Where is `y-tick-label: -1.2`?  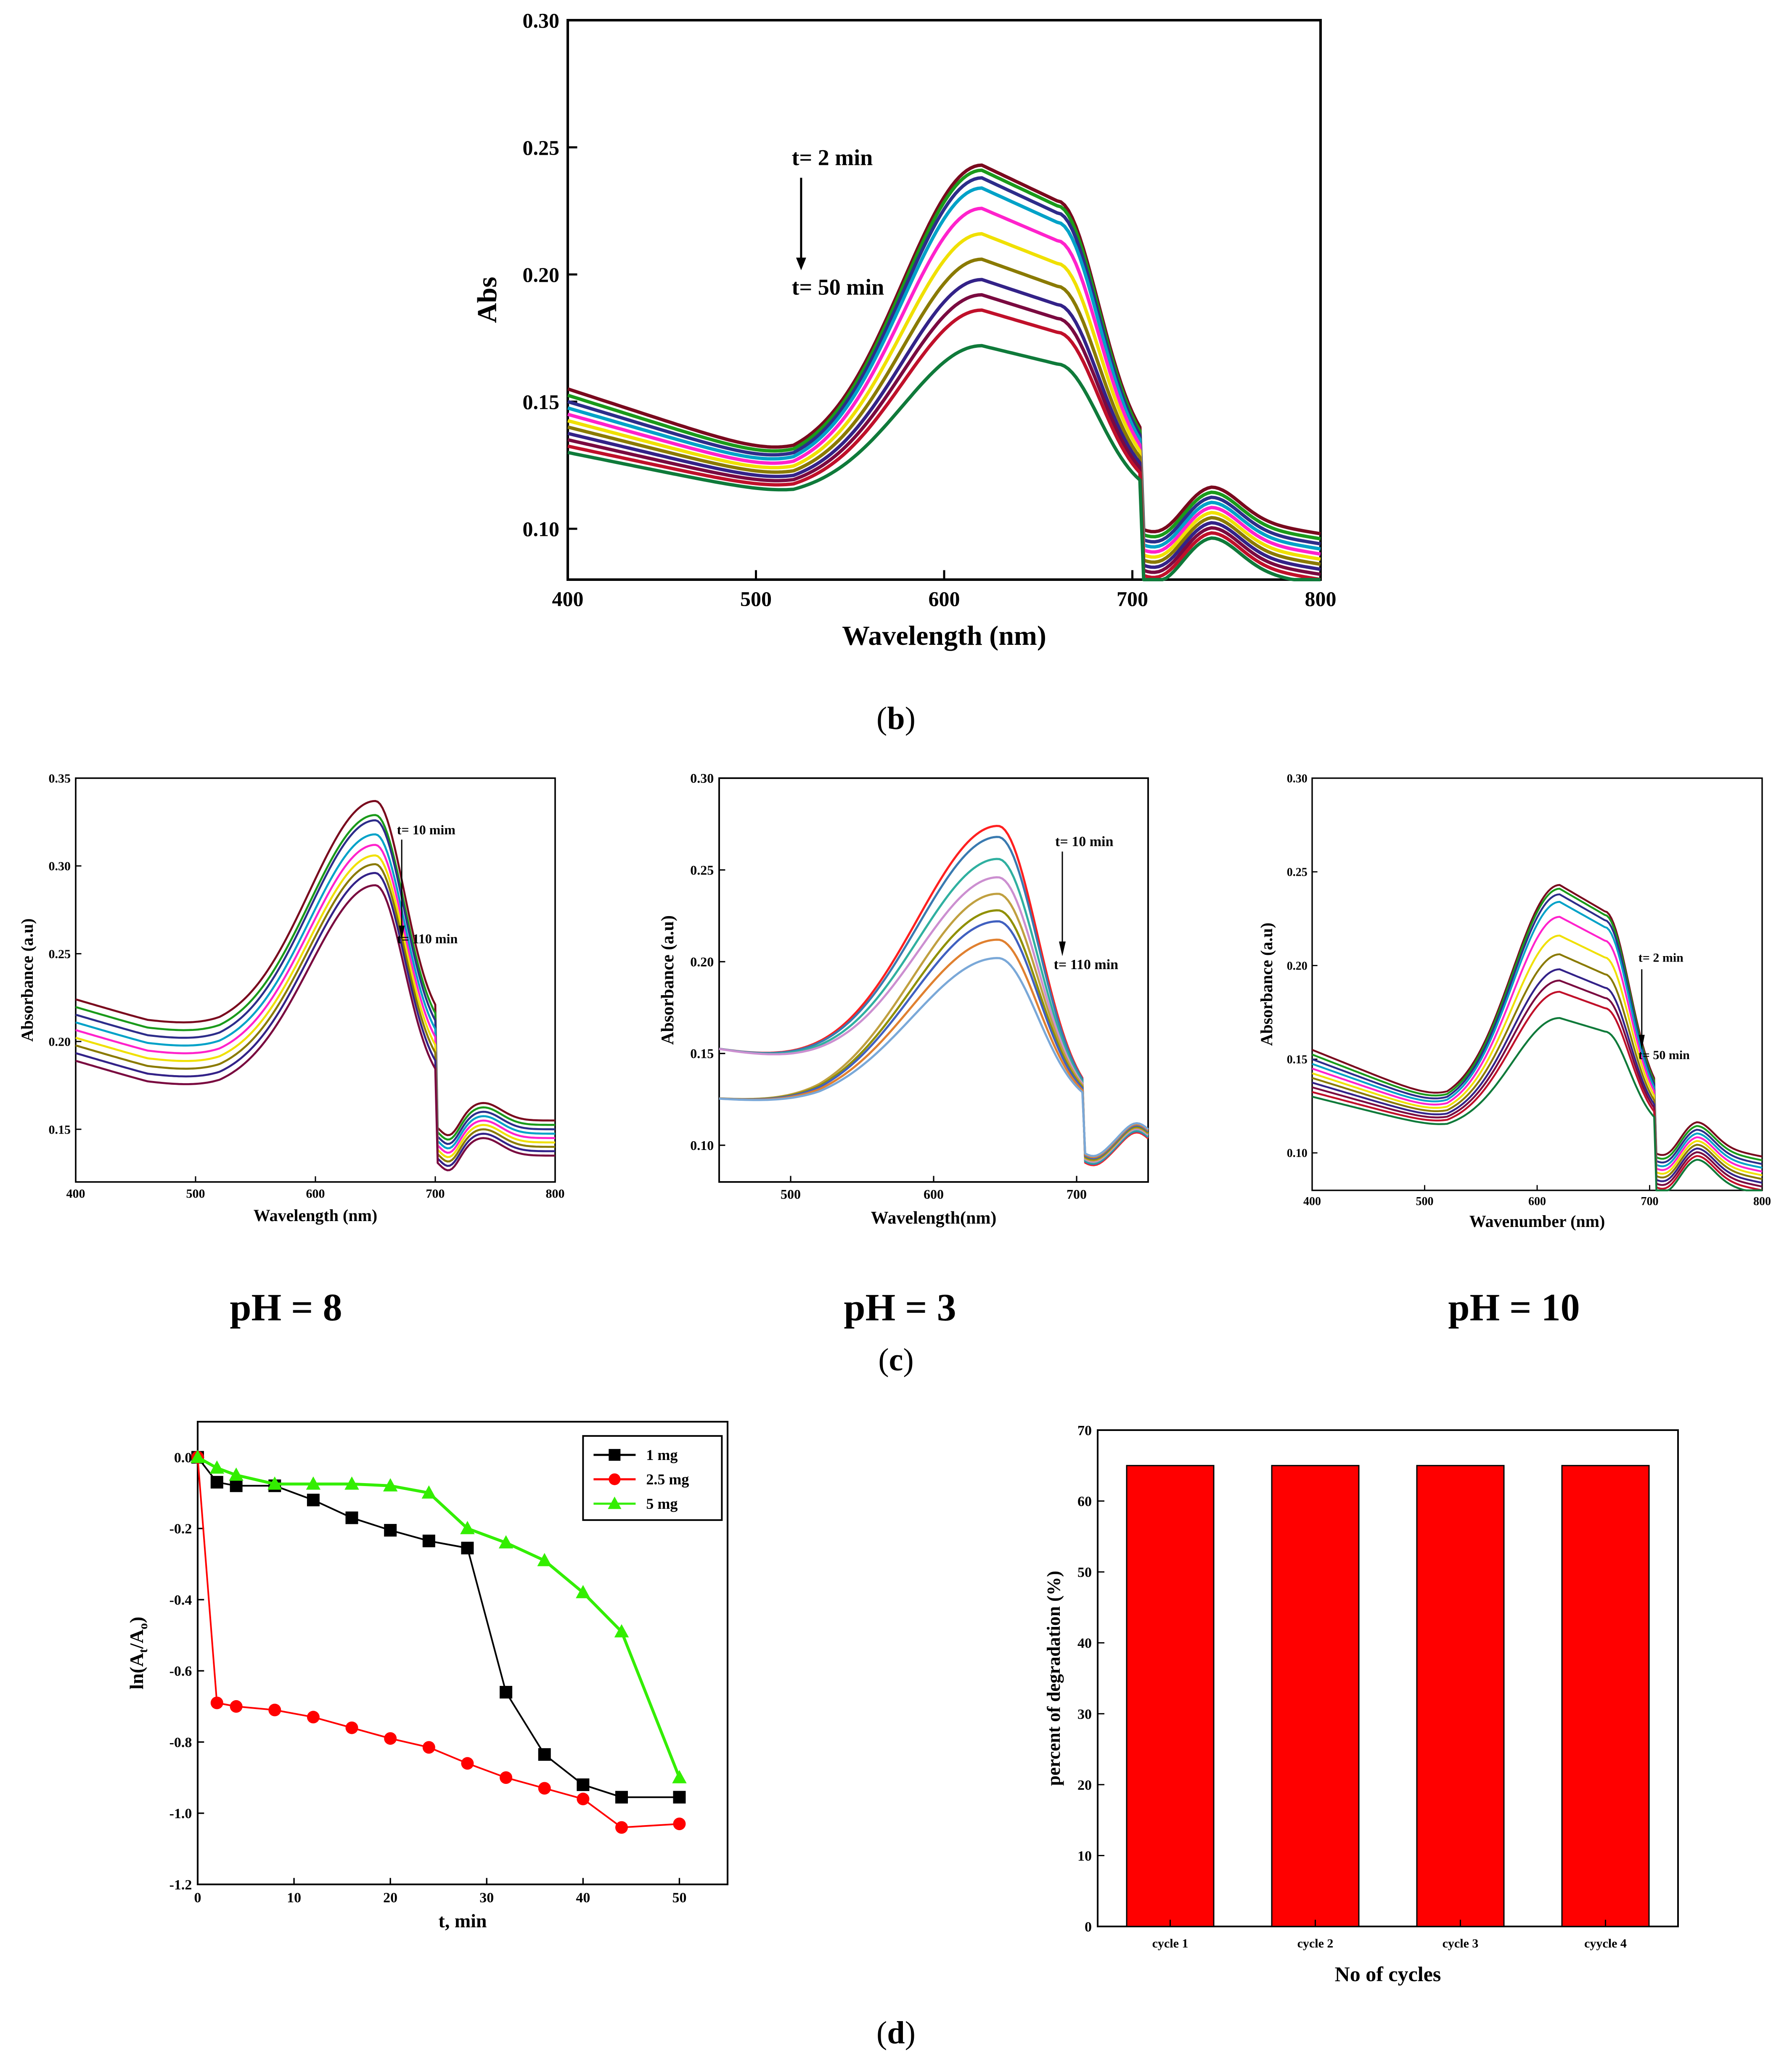
y-tick-label: -1.2 is located at coordinates (180, 1885).